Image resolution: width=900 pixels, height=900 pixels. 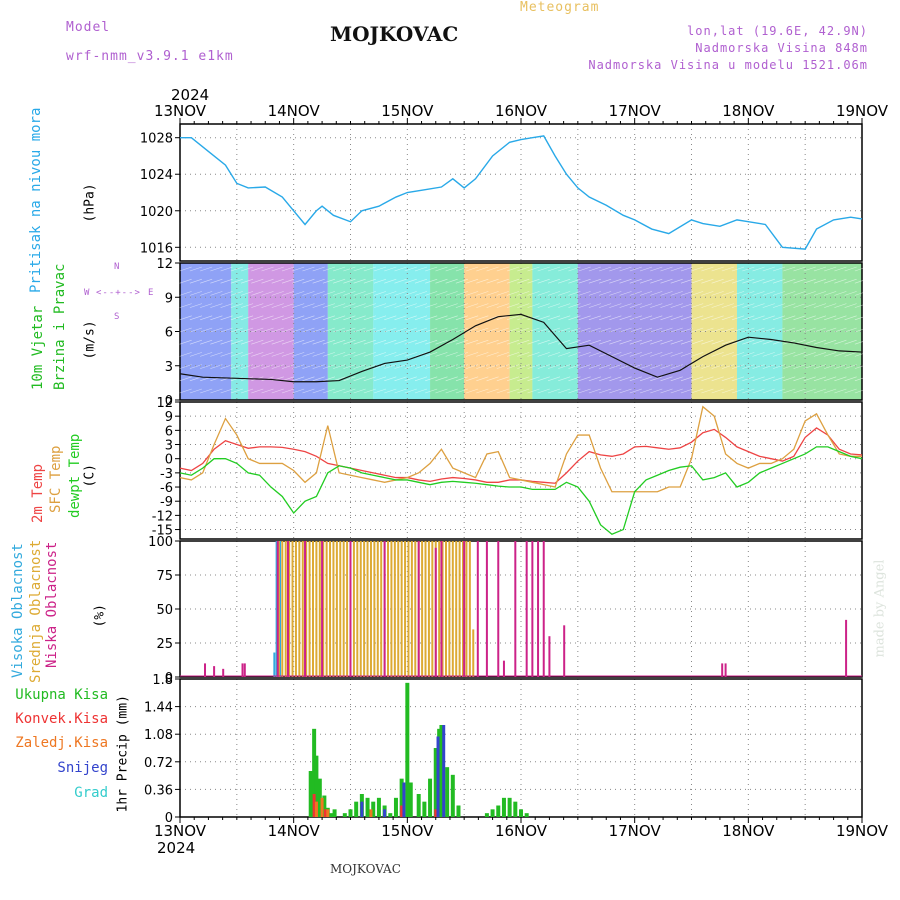 I want to click on y-tick-label: 1.8, so click(x=162, y=680).